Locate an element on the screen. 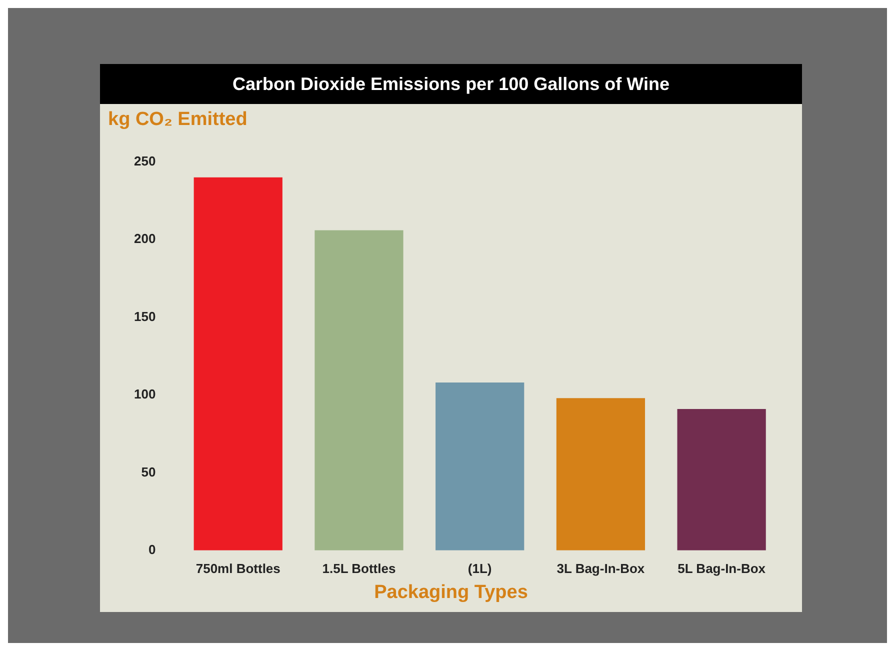 The image size is (895, 651). x-tick-label: 3L Bag-In-Box is located at coordinates (601, 568).